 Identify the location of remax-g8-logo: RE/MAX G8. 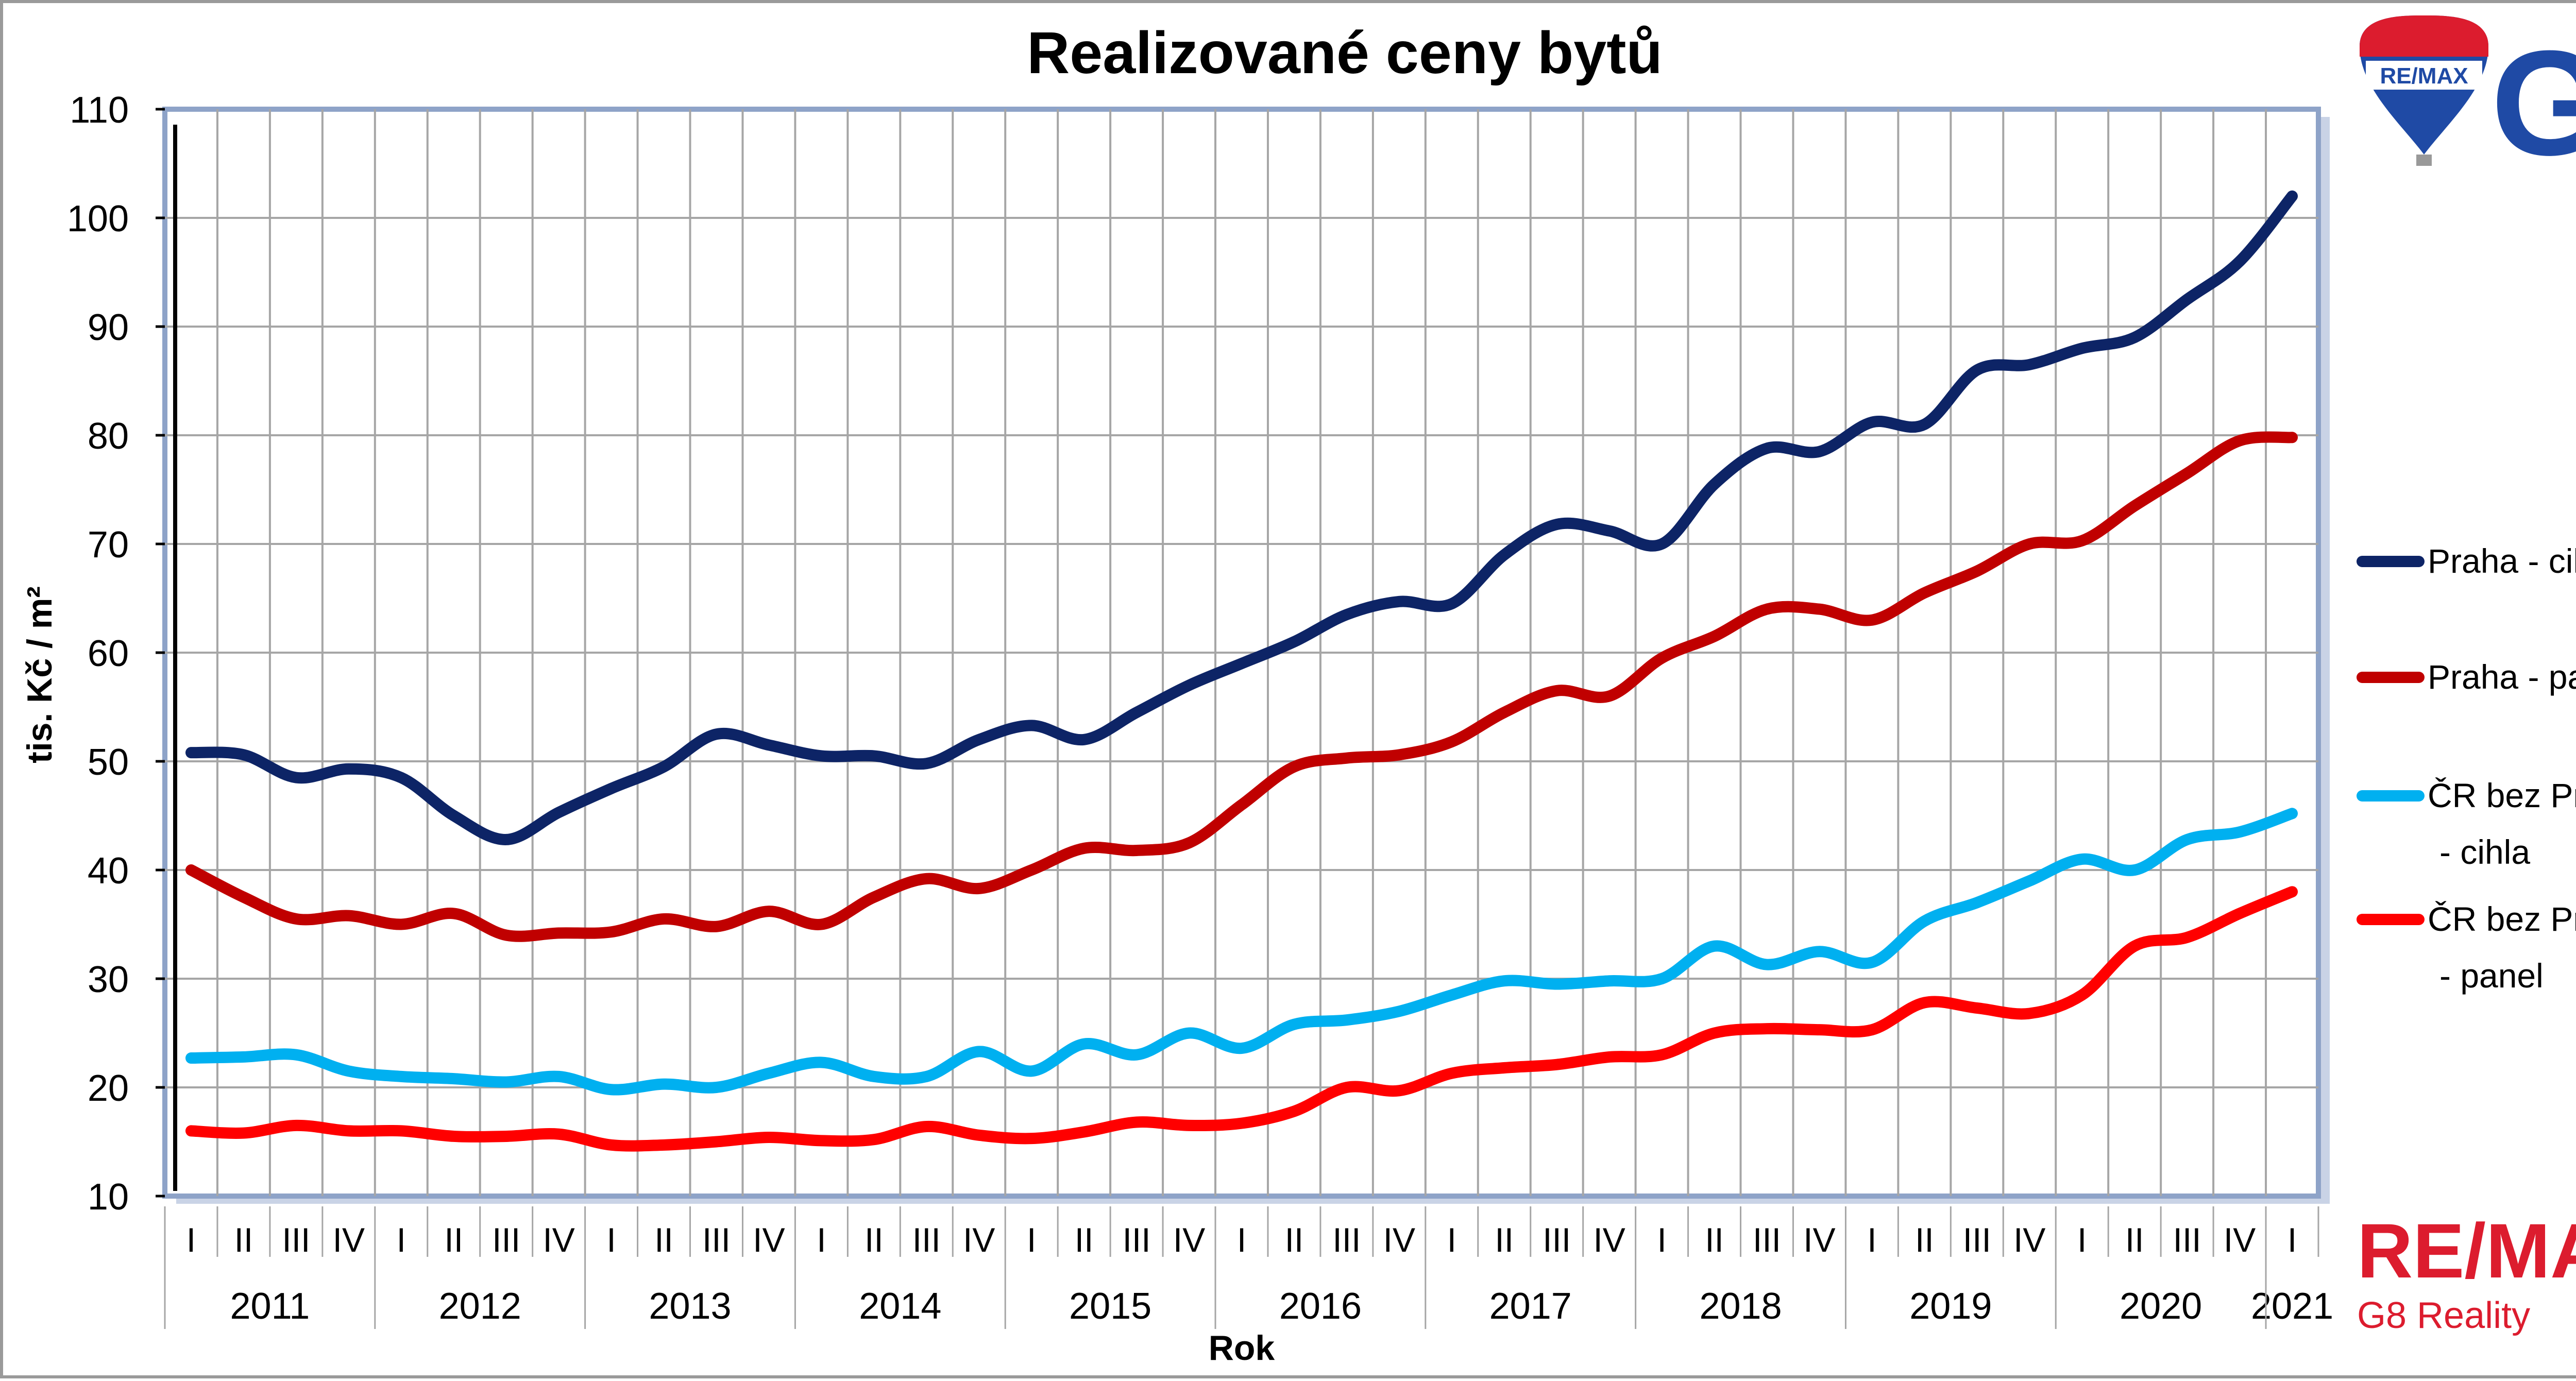
(2468, 100).